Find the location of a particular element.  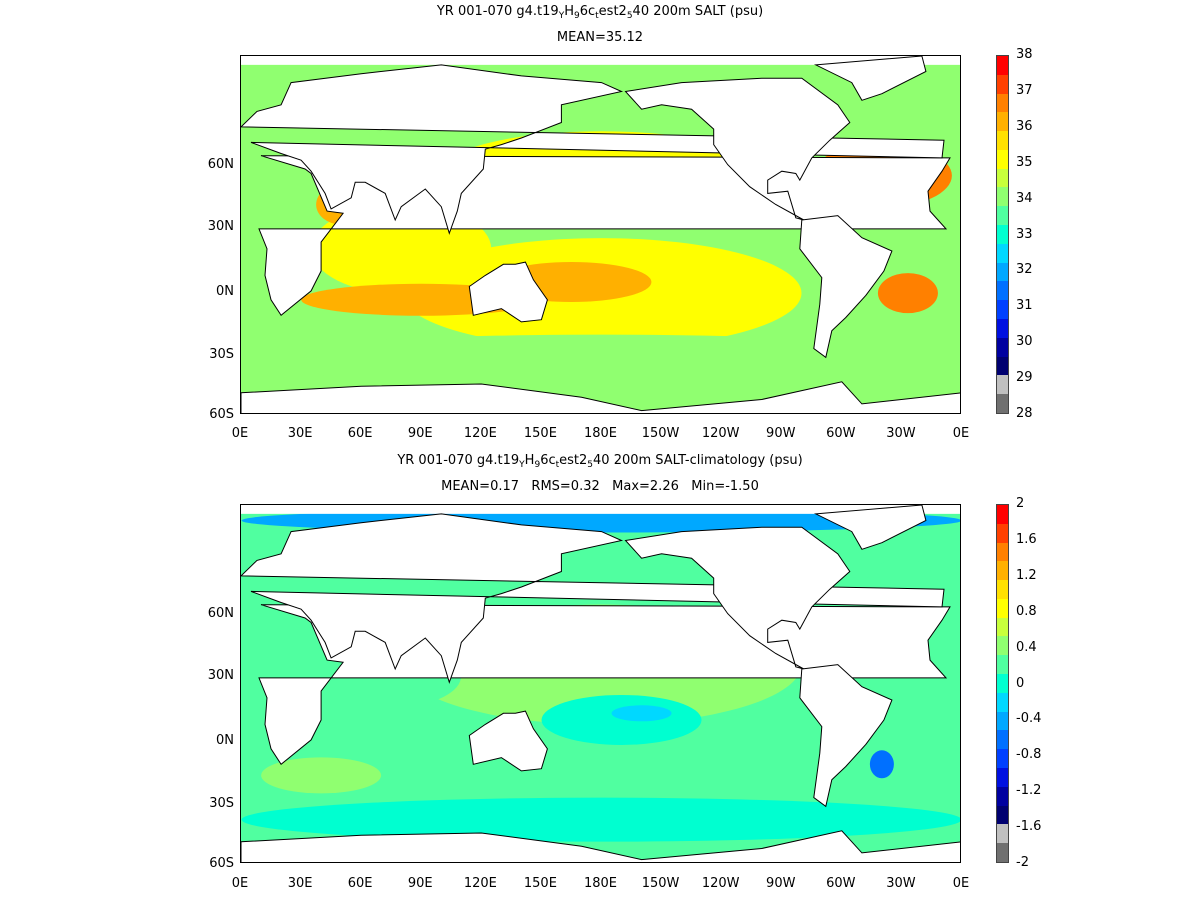

y-tick-label: 30N is located at coordinates (220, 675).